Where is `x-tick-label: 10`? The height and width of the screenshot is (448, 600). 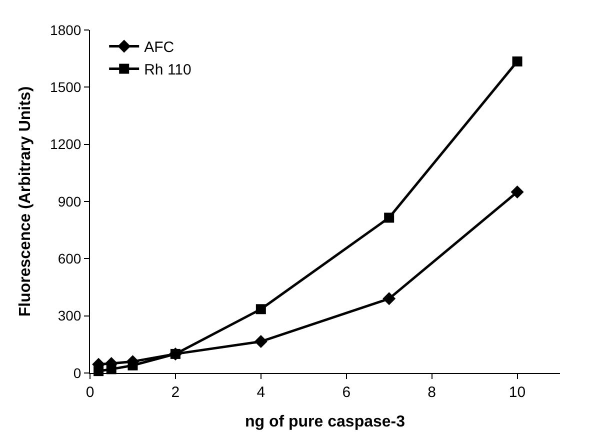
x-tick-label: 10 is located at coordinates (517, 392).